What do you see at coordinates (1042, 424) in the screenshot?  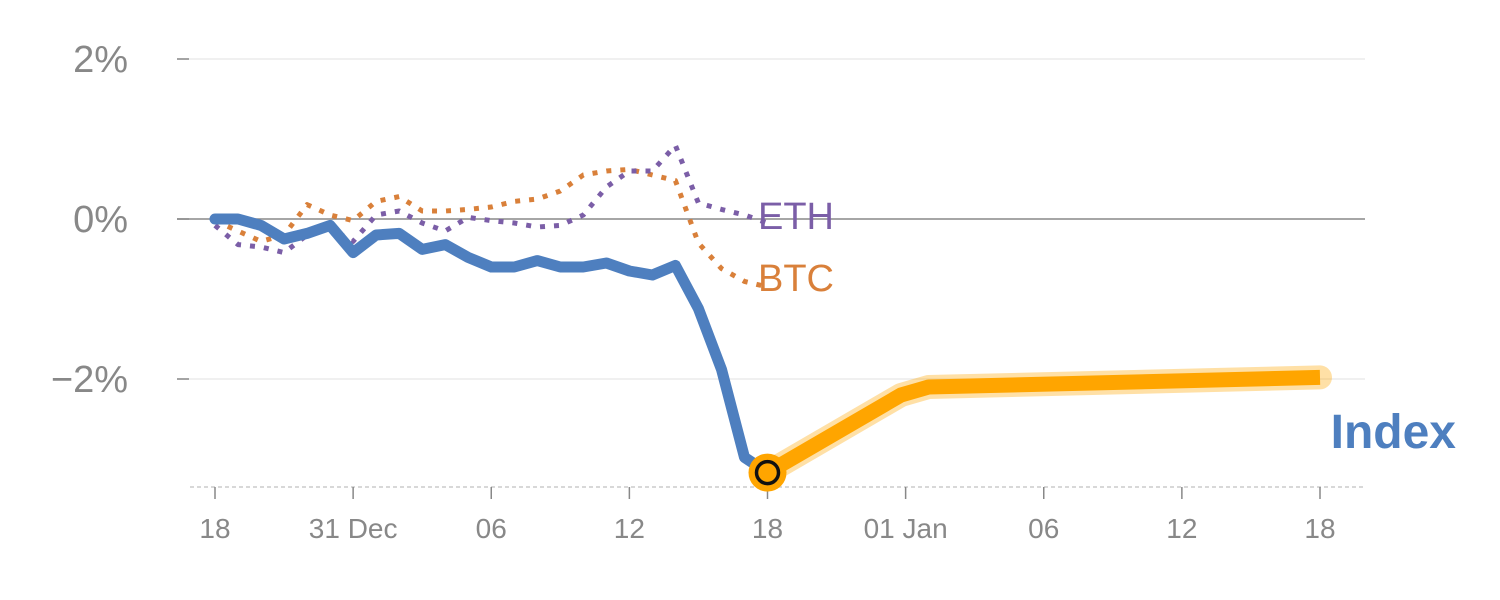 I see `series-line-projection` at bounding box center [1042, 424].